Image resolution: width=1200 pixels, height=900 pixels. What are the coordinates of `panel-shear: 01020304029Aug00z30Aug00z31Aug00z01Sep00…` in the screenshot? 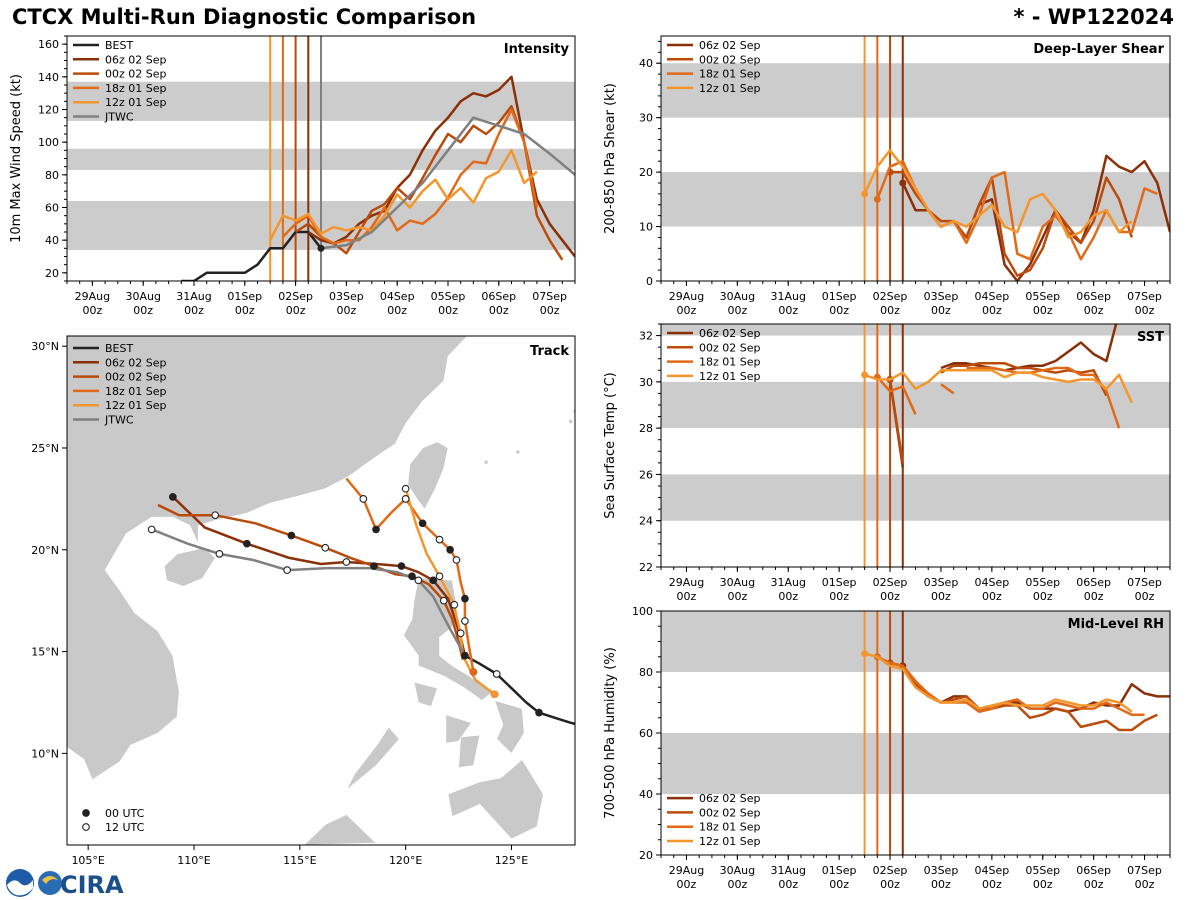 It's located at (887, 176).